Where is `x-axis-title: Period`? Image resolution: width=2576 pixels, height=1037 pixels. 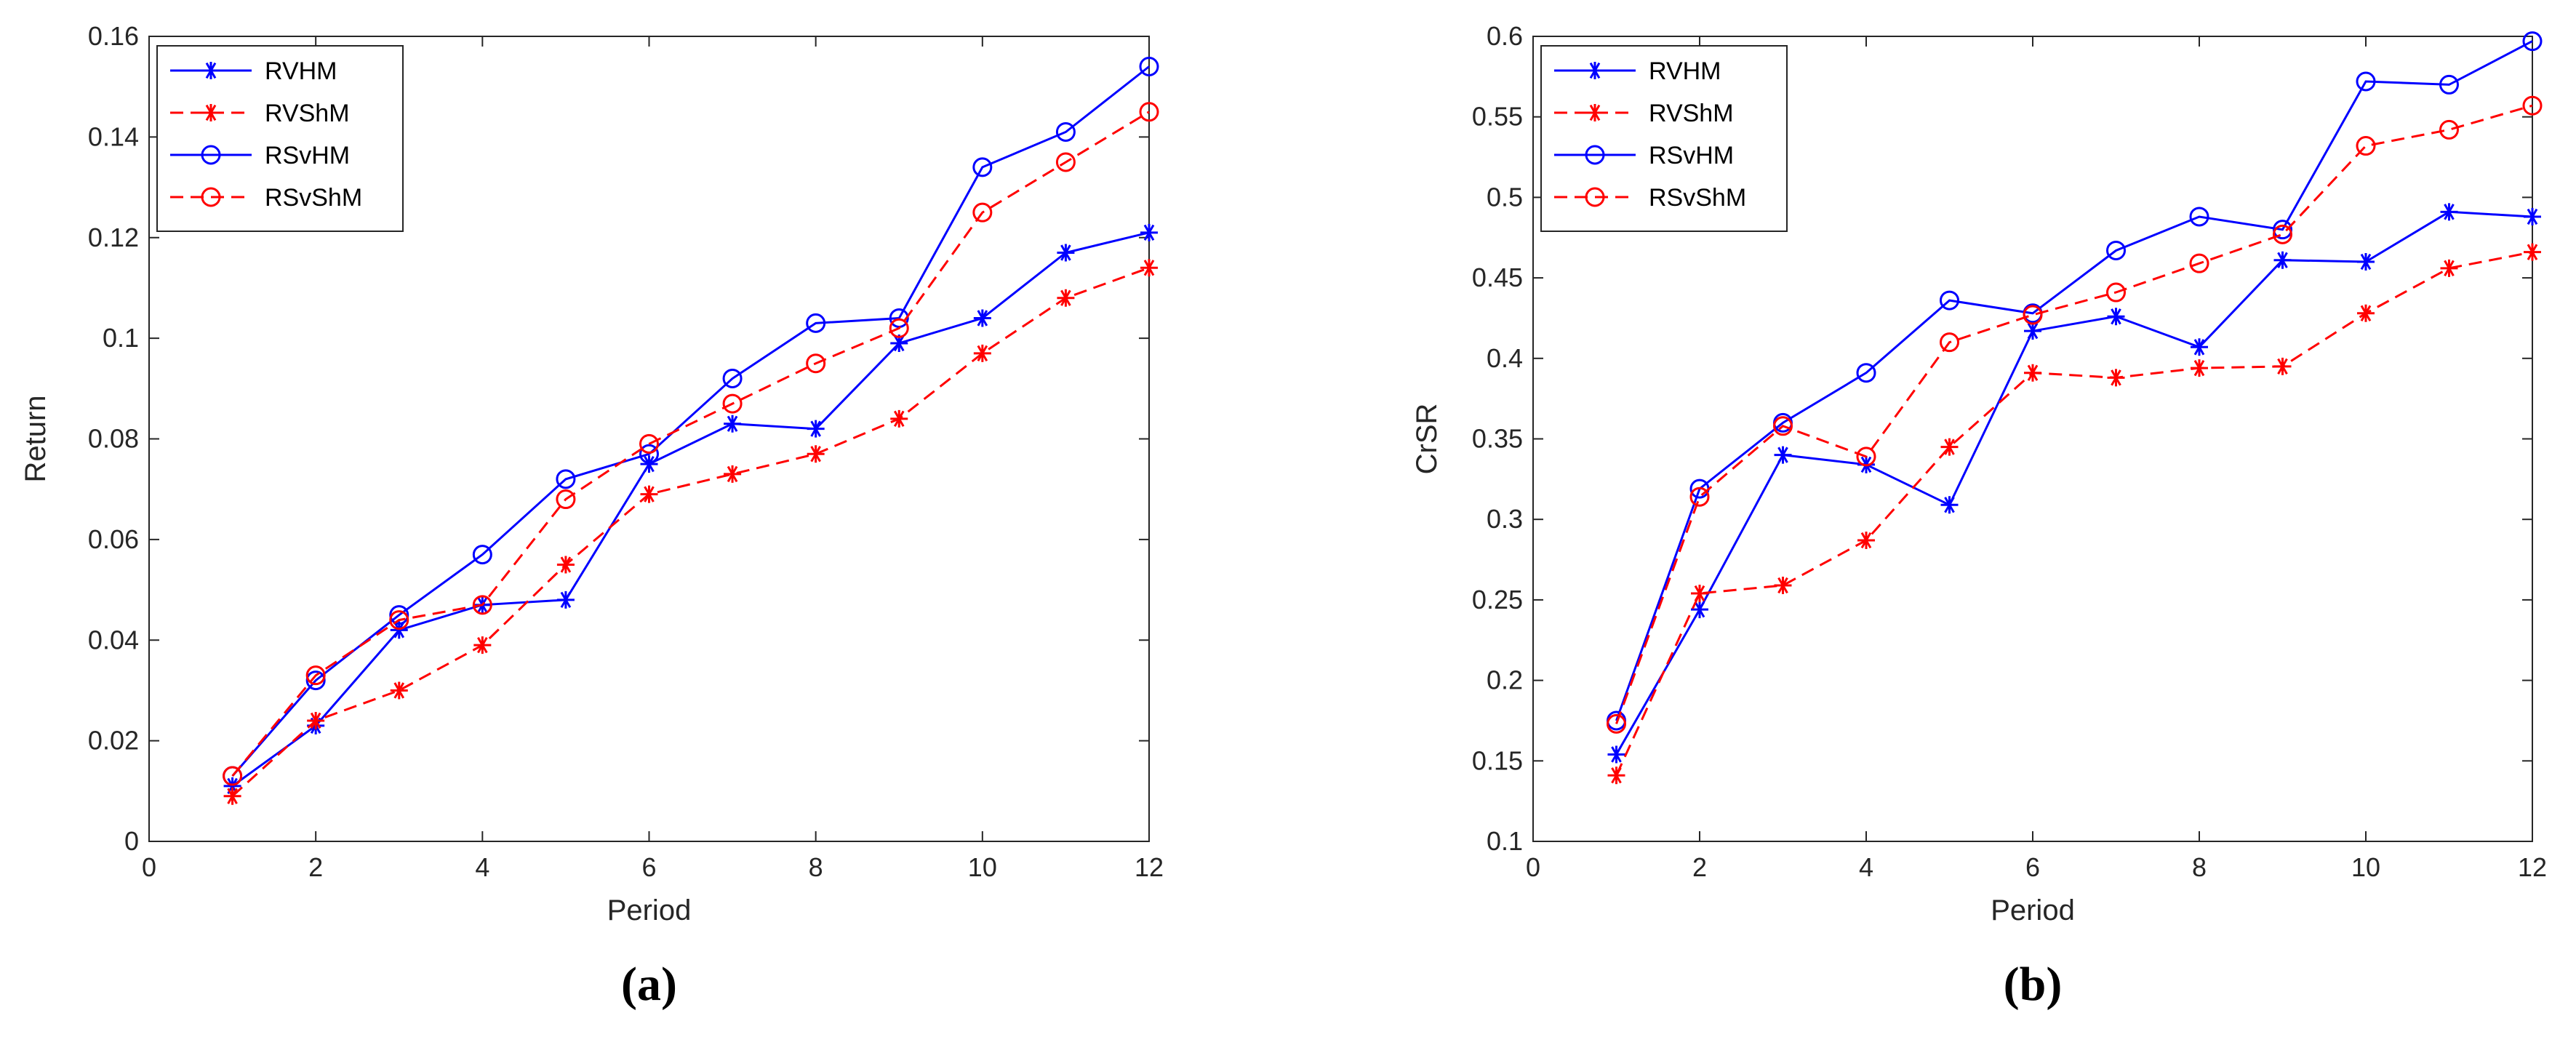 x-axis-title: Period is located at coordinates (2033, 910).